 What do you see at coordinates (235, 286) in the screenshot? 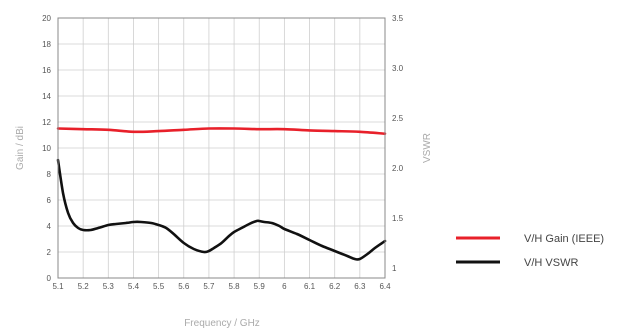
I see `x-tick-label: 5.8` at bounding box center [235, 286].